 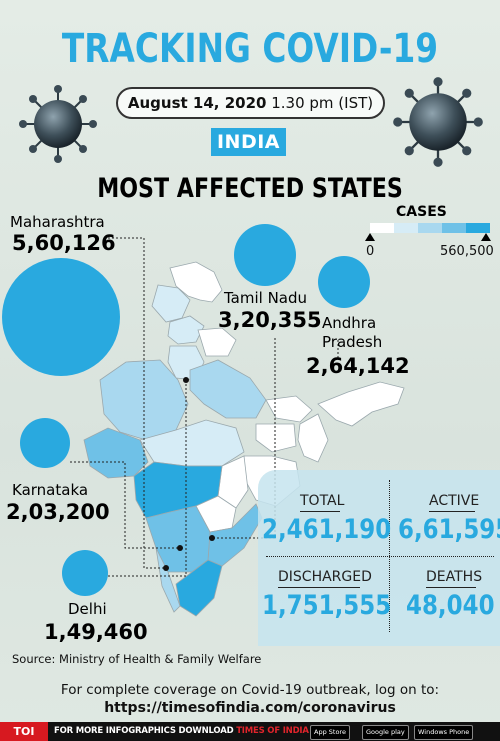 I want to click on bubble-maharashtra, so click(x=61, y=317).